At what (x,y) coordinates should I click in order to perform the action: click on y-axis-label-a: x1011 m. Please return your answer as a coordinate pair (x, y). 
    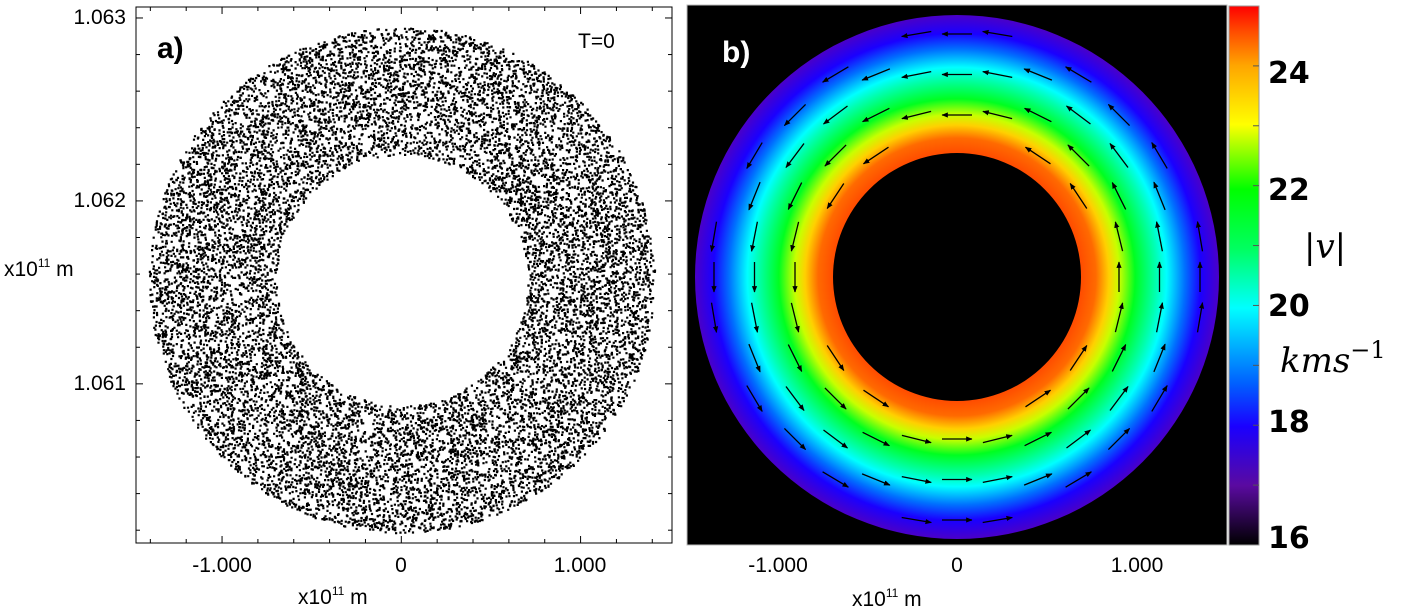
    Looking at the image, I should click on (39, 268).